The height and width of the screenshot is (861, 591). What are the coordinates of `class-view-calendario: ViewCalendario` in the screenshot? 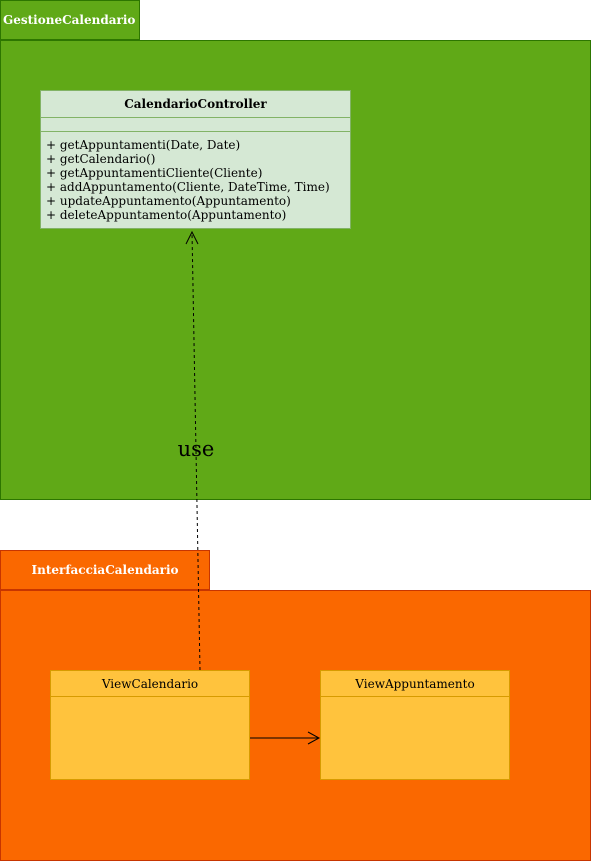 It's located at (150, 725).